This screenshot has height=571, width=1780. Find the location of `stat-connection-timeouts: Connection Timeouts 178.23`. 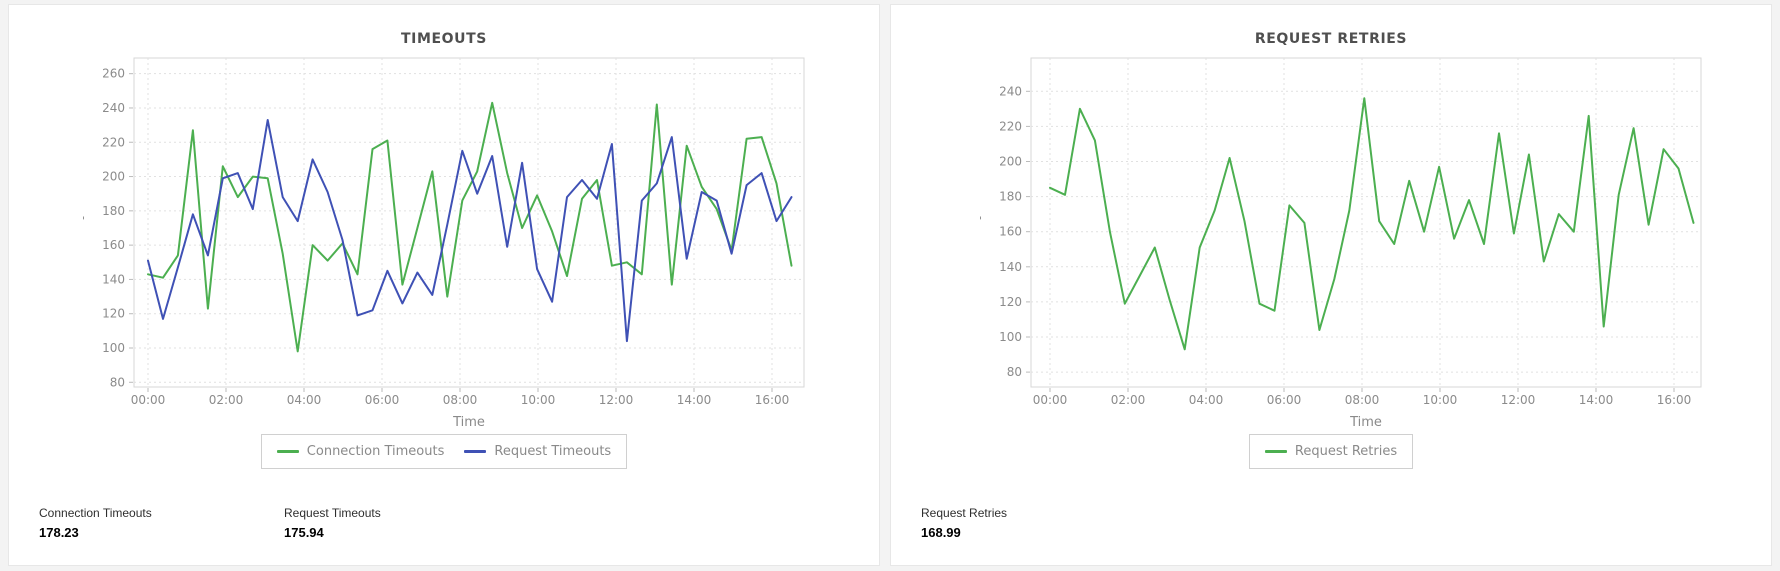

stat-connection-timeouts: Connection Timeouts 178.23 is located at coordinates (161, 523).